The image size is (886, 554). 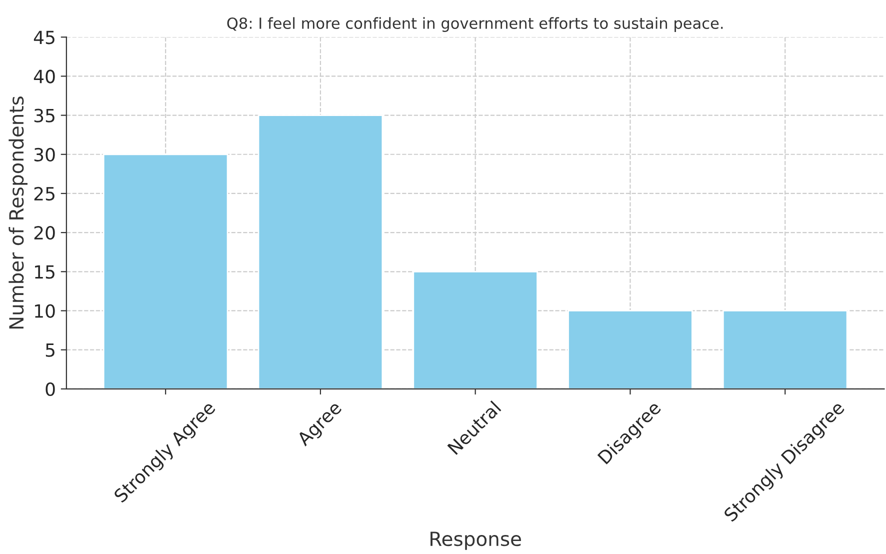 What do you see at coordinates (44, 233) in the screenshot?
I see `y-tick-label: 20` at bounding box center [44, 233].